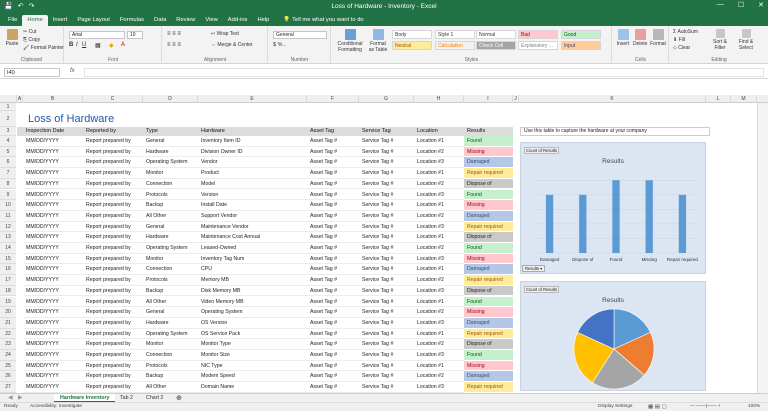 This screenshot has height=411, width=768. I want to click on cell-style-option: Body, so click(412, 34).